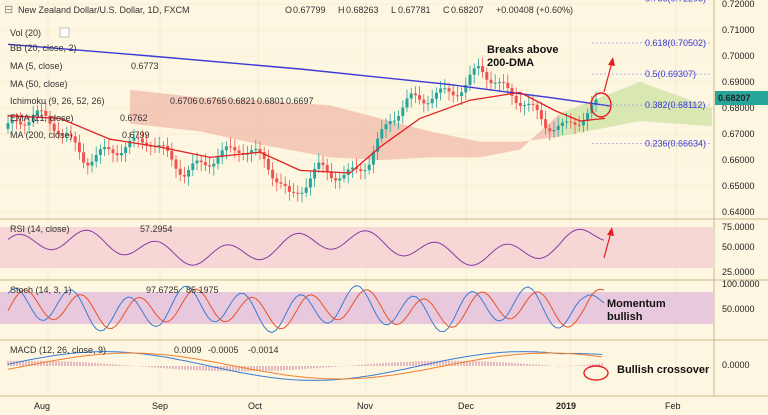 Image resolution: width=768 pixels, height=415 pixels. Describe the element at coordinates (202, 290) in the screenshot. I see `stoch-d-value: 85.1975` at that location.